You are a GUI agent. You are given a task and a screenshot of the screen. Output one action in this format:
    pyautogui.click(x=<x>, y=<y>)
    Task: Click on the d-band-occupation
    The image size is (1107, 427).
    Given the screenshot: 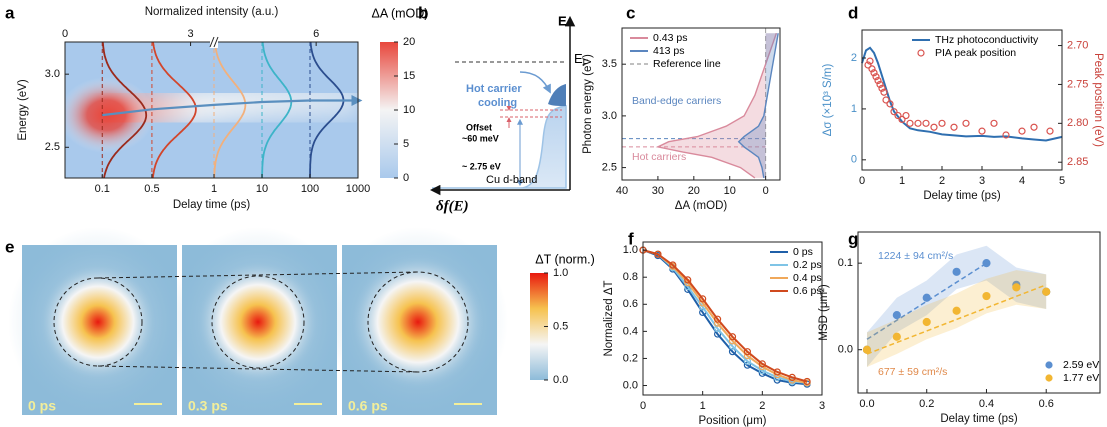 What is the action you would take?
    pyautogui.click(x=499, y=147)
    